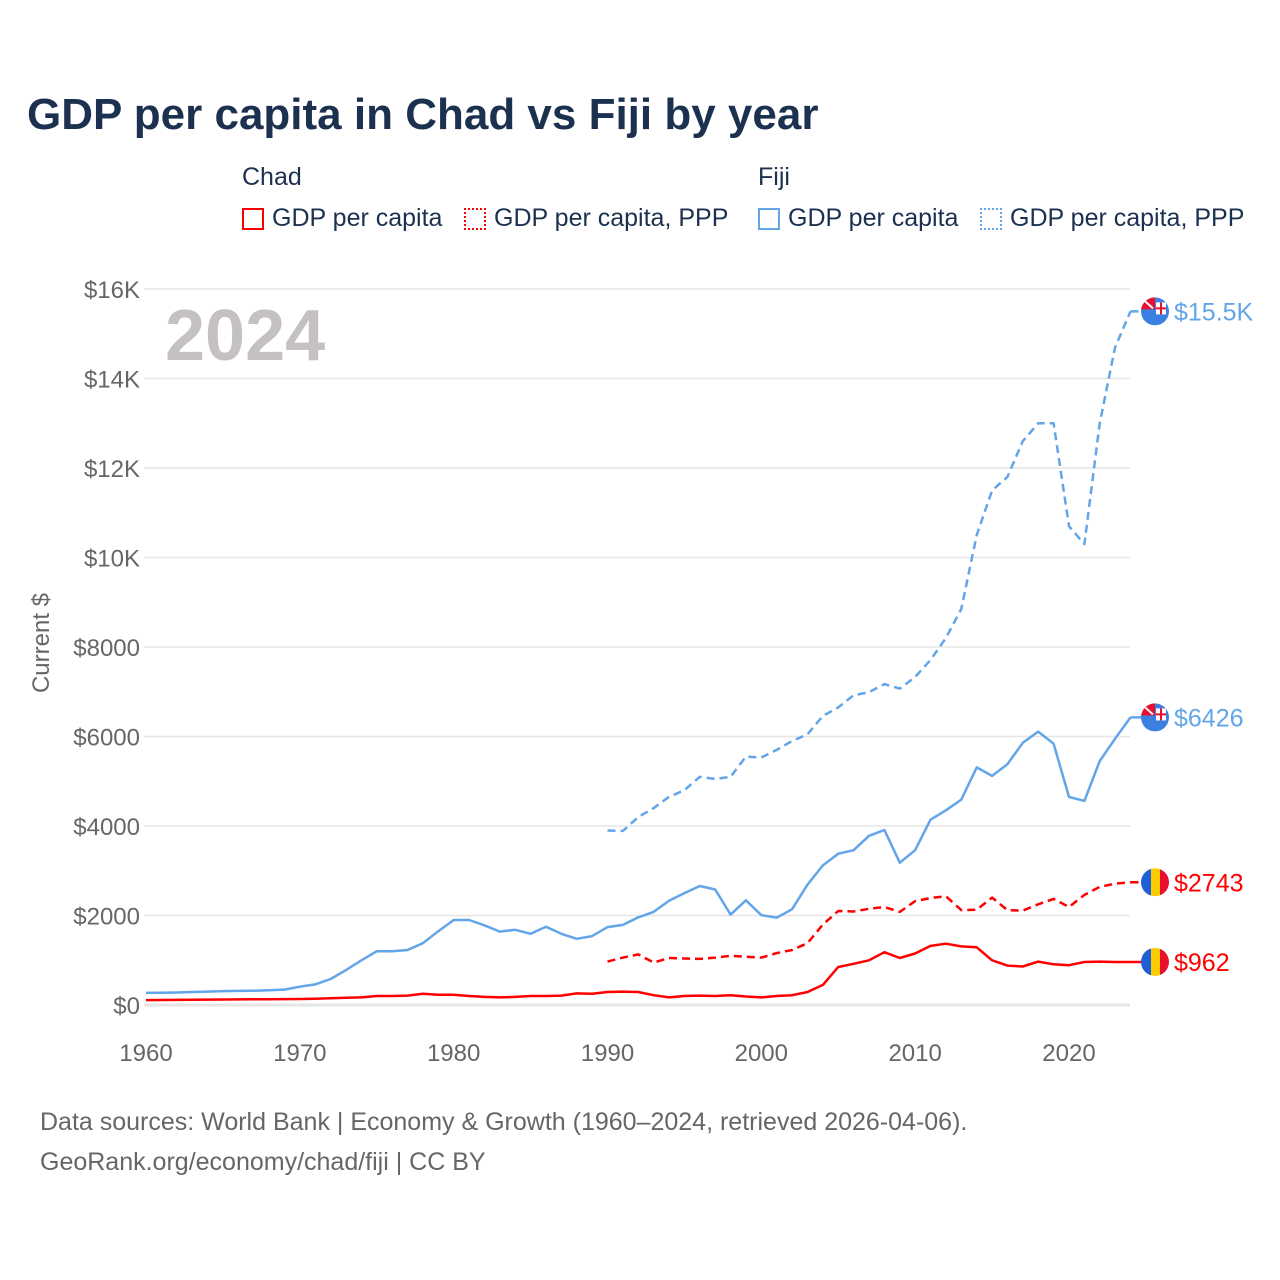 The image size is (1280, 1280). Describe the element at coordinates (112, 380) in the screenshot. I see `y-tick-label: $14K` at that location.